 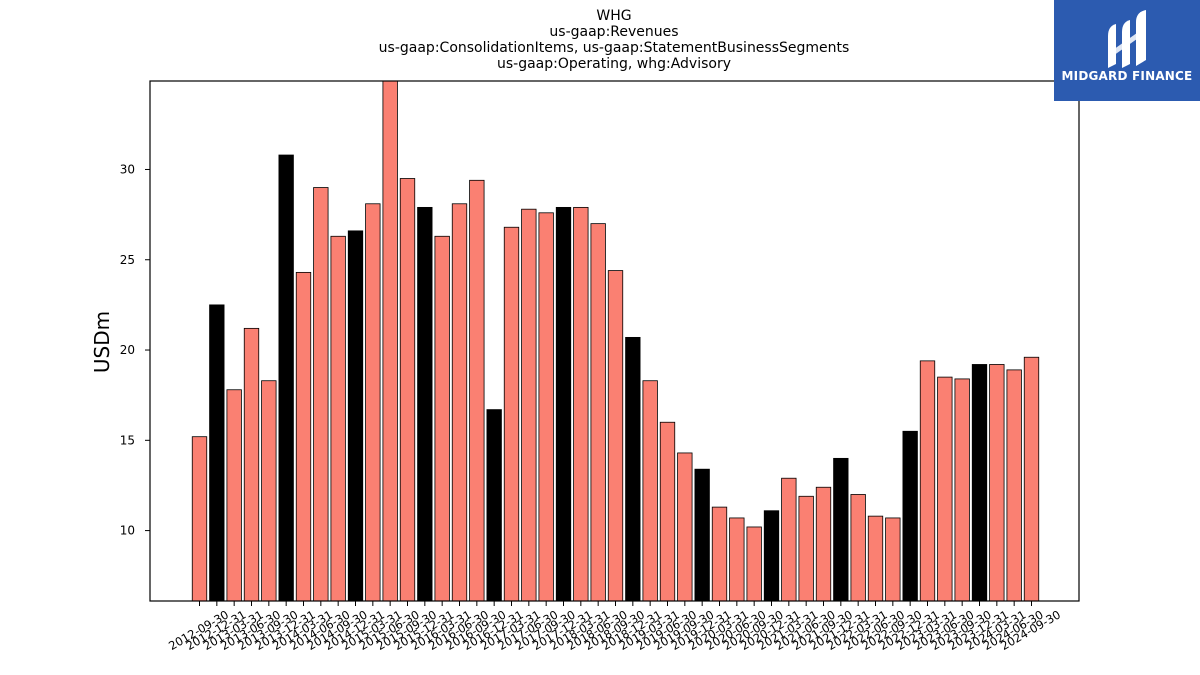 I want to click on y-tick-label: 25, so click(x=127, y=260).